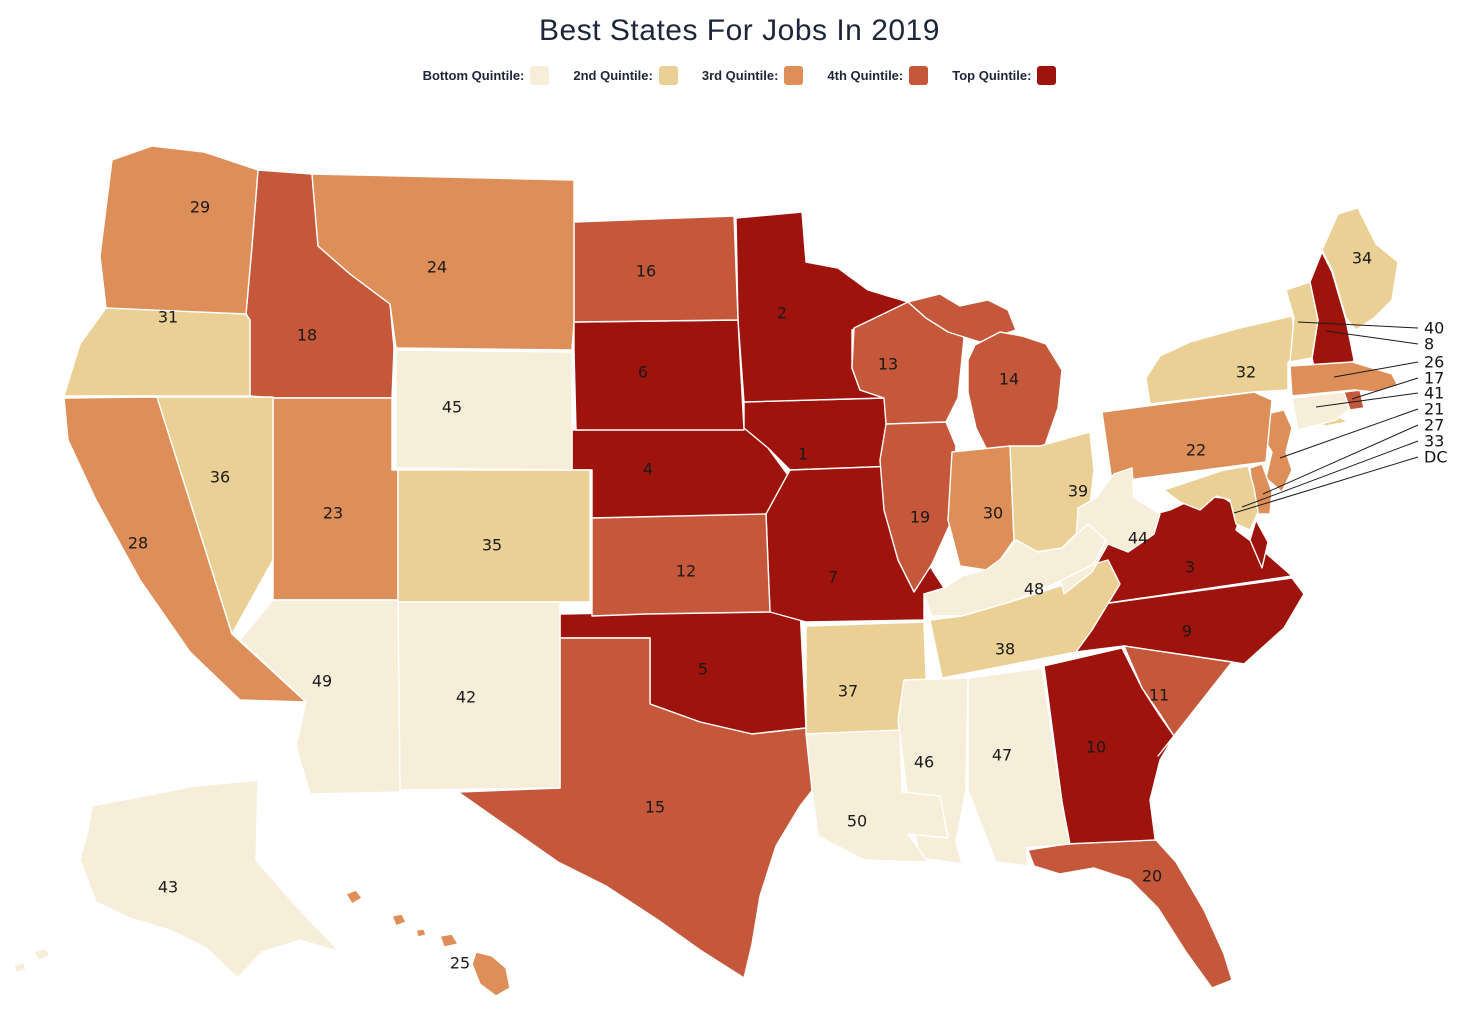  I want to click on state-new-mexico, so click(479, 696).